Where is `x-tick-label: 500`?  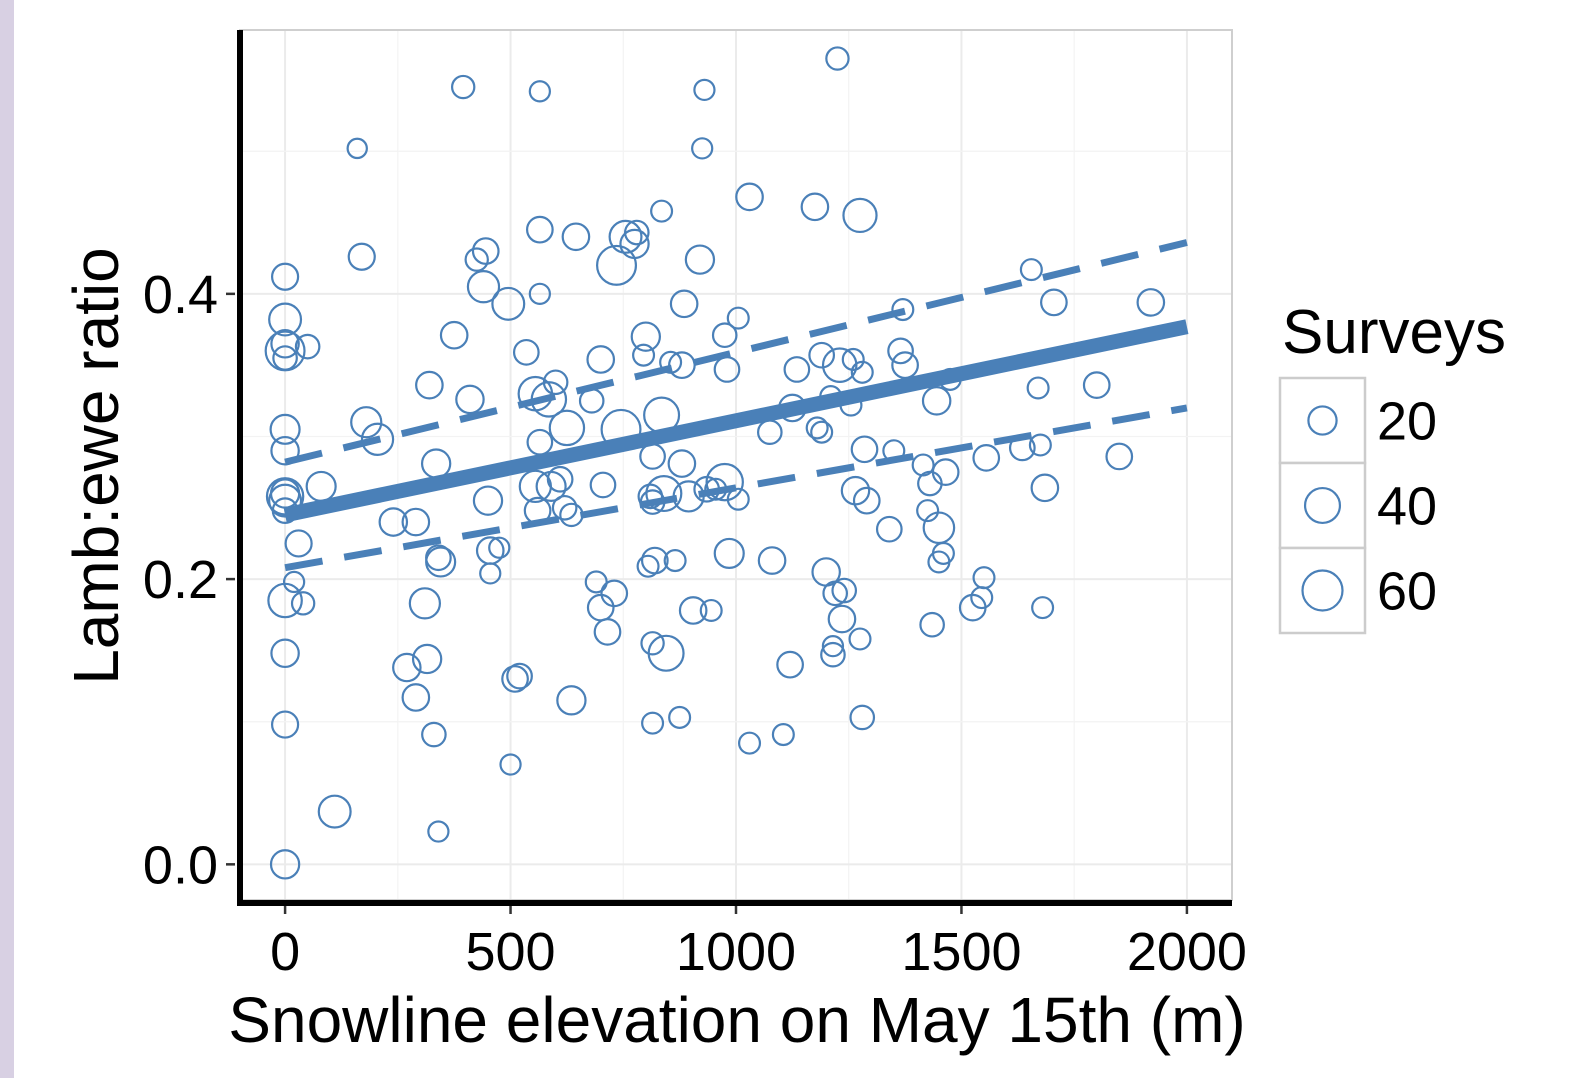 x-tick-label: 500 is located at coordinates (510, 952).